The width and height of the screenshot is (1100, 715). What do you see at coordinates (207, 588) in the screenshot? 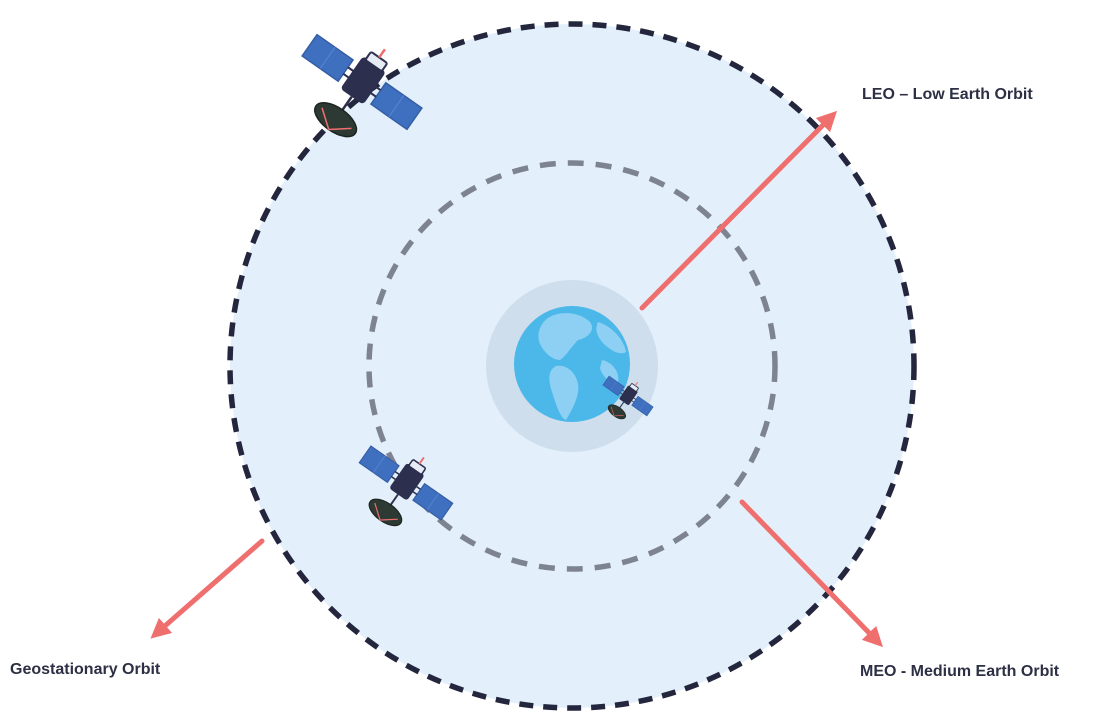
I see `geo-arrow-icon` at bounding box center [207, 588].